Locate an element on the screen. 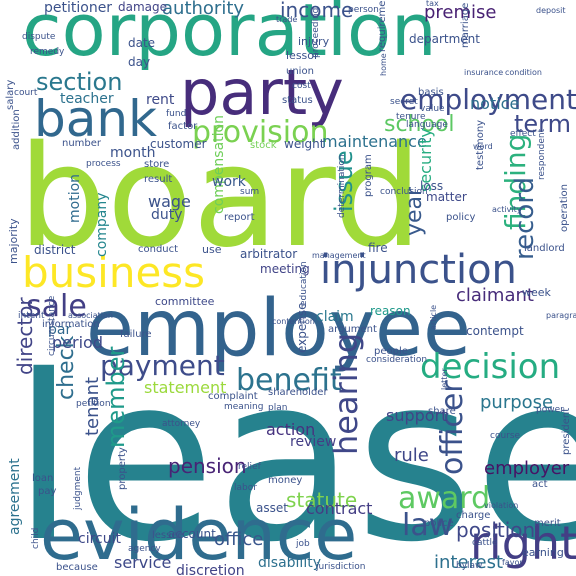 Image resolution: width=576 pixels, height=576 pixels. word-bank: bank is located at coordinates (96, 119).